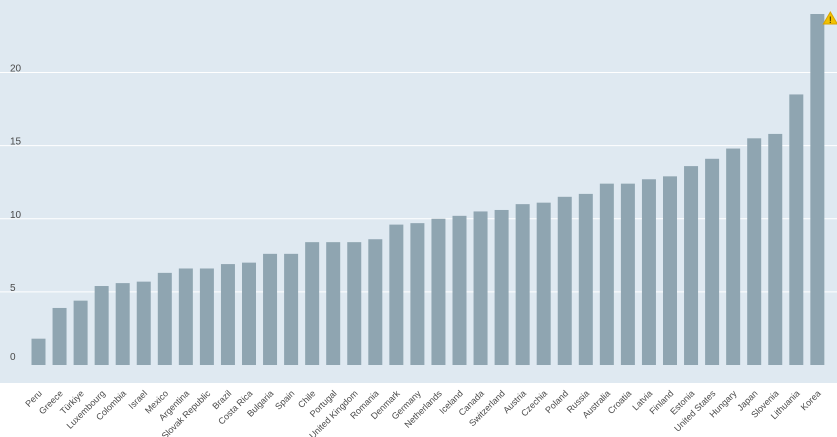 This screenshot has height=437, width=837. I want to click on bar-iceland, so click(459, 290).